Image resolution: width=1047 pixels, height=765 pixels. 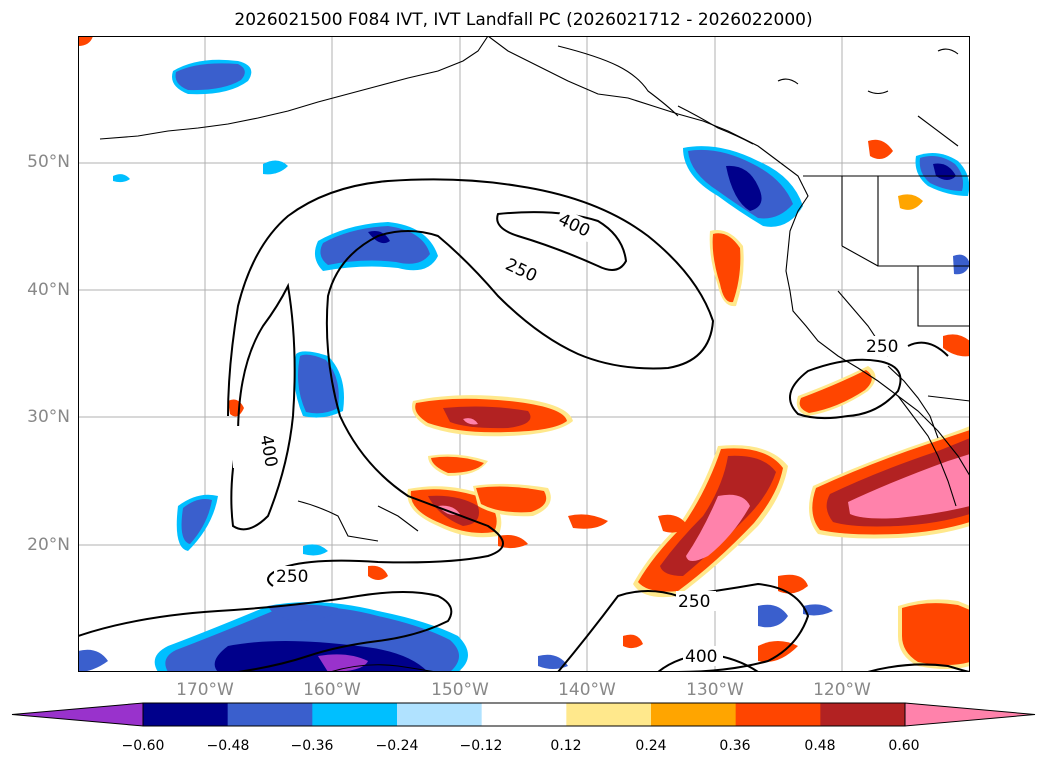 What do you see at coordinates (970, 714) in the screenshot?
I see `colorbar-extend-max` at bounding box center [970, 714].